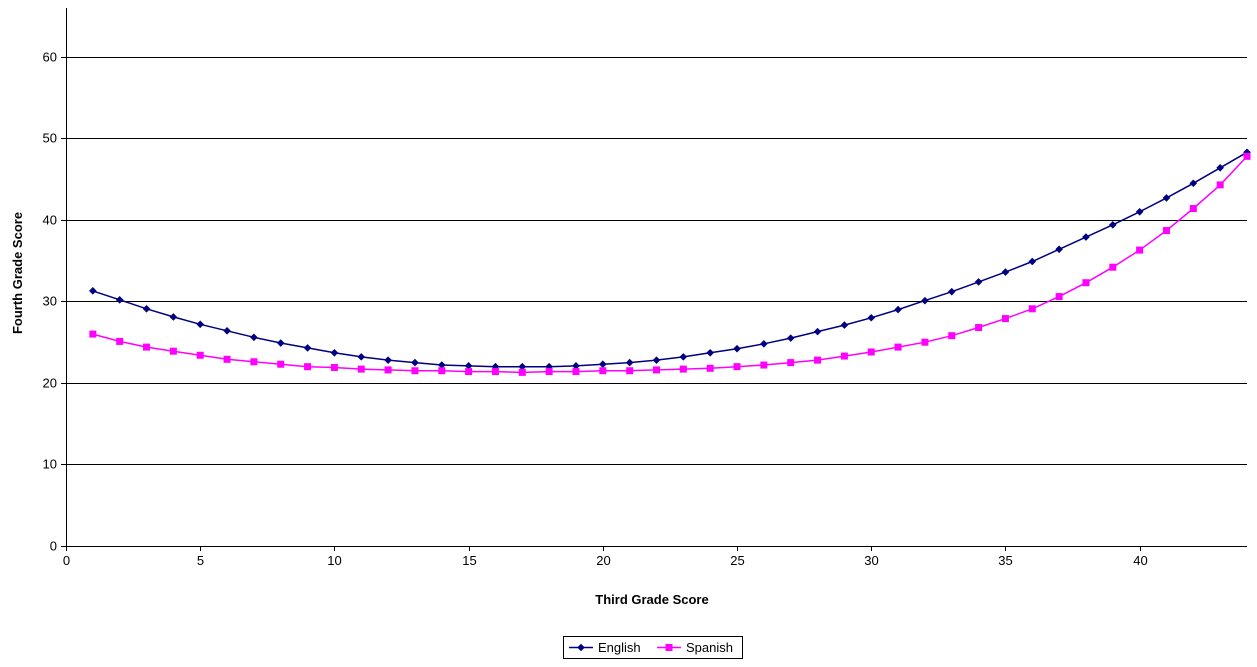  I want to click on y-tick-label: 50, so click(50, 138).